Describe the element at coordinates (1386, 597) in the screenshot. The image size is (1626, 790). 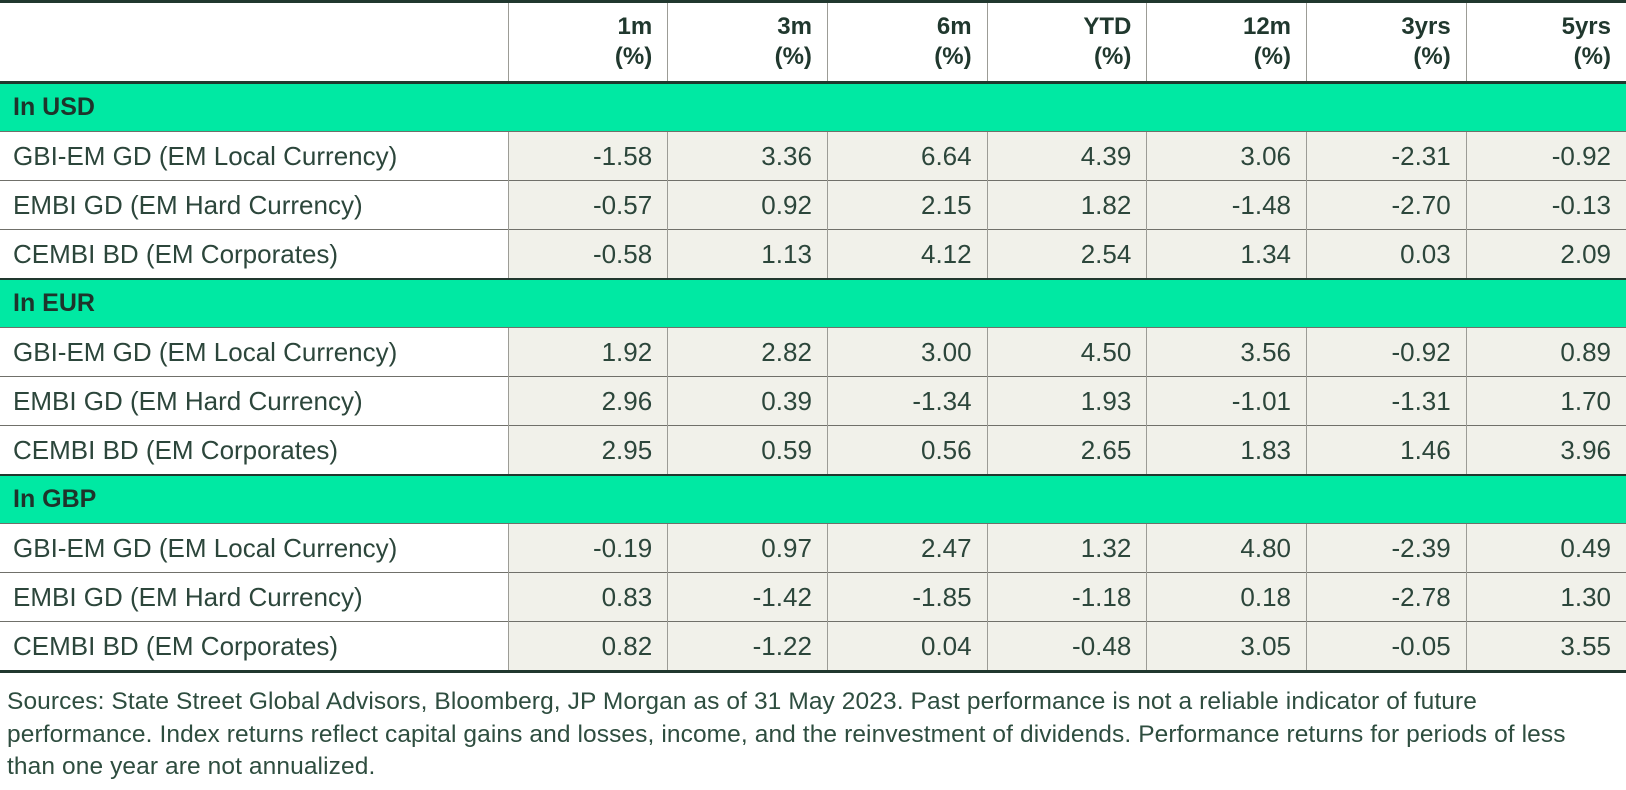
I see `value-cell: -2.78` at that location.